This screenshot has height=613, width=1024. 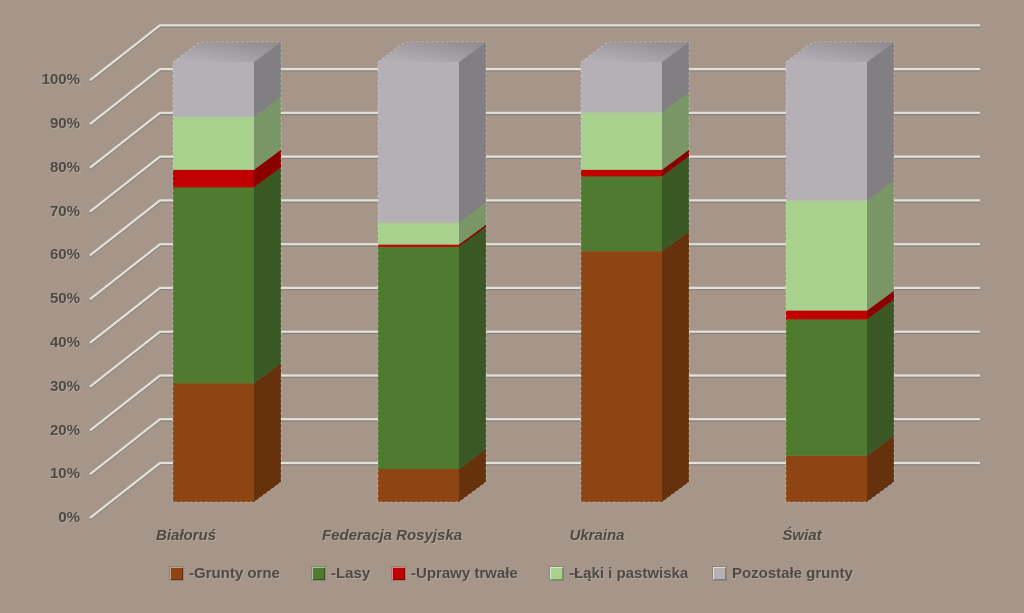 I want to click on legend-item-lasy: -Lasy, so click(x=341, y=573).